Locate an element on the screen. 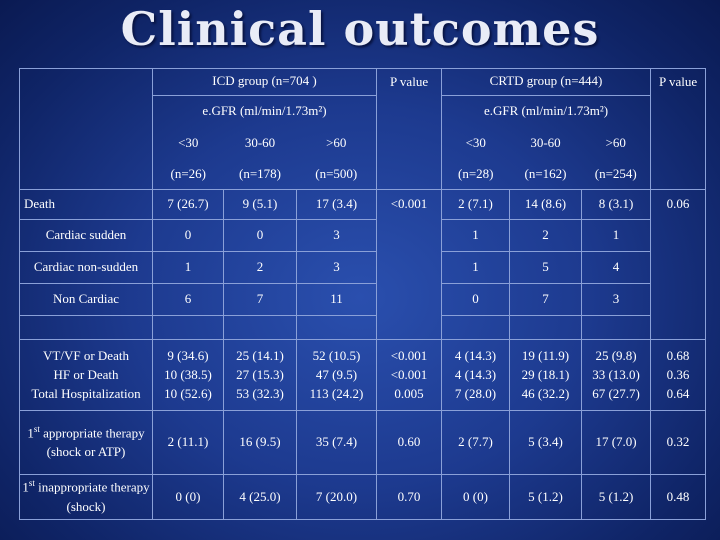  icd-n-30-60: (n=178) is located at coordinates (260, 174).